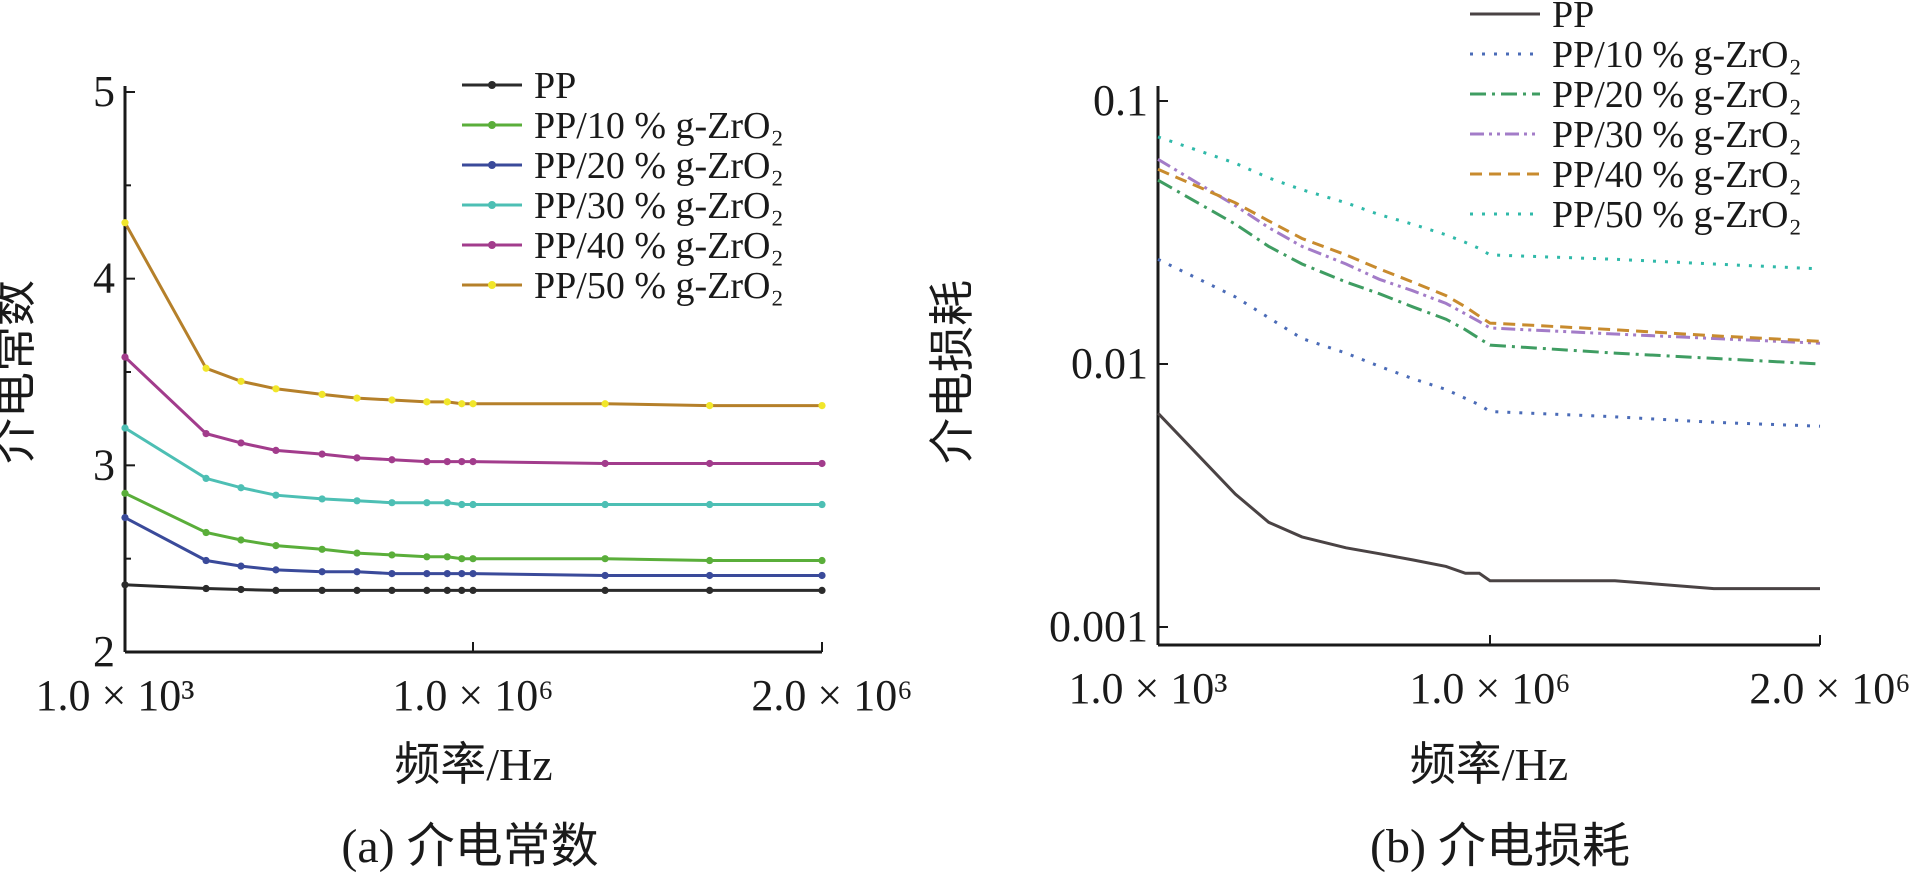 The width and height of the screenshot is (1929, 889). What do you see at coordinates (659, 166) in the screenshot?
I see `legend-label: PP/20 % g-ZrO₂` at bounding box center [659, 166].